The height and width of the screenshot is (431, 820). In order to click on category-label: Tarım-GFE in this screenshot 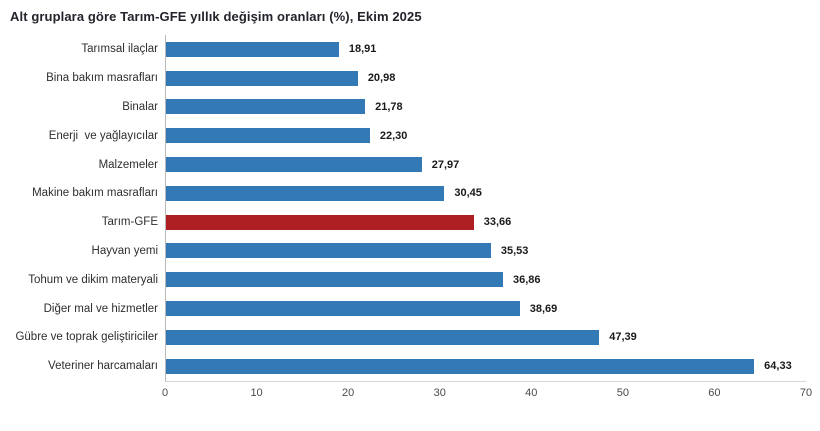, I will do `click(129, 222)`.